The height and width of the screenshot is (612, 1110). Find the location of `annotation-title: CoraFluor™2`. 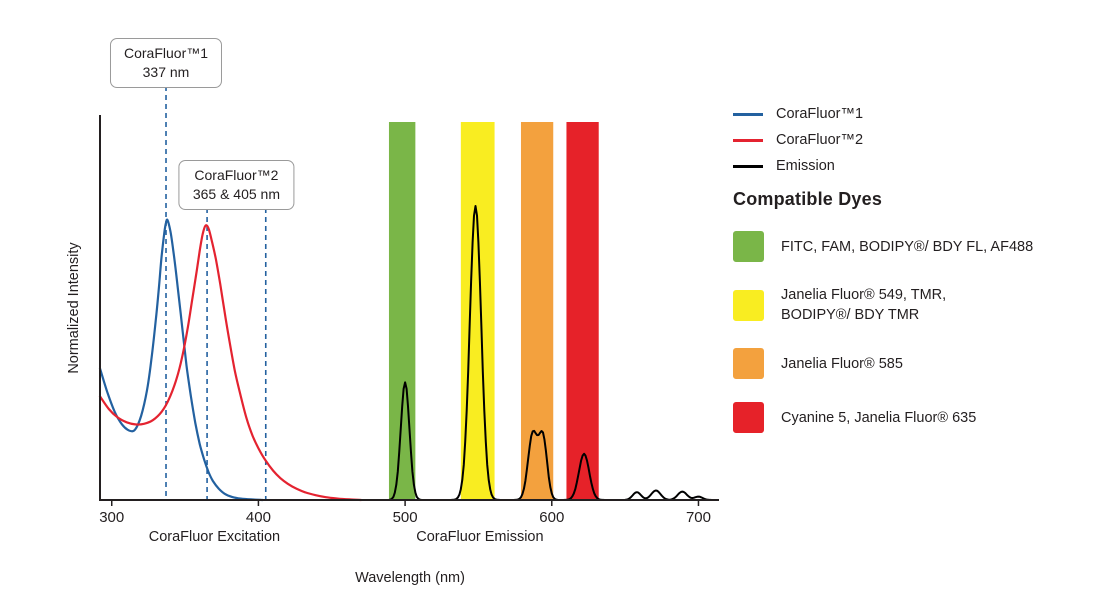

annotation-title: CoraFluor™2 is located at coordinates (236, 175).